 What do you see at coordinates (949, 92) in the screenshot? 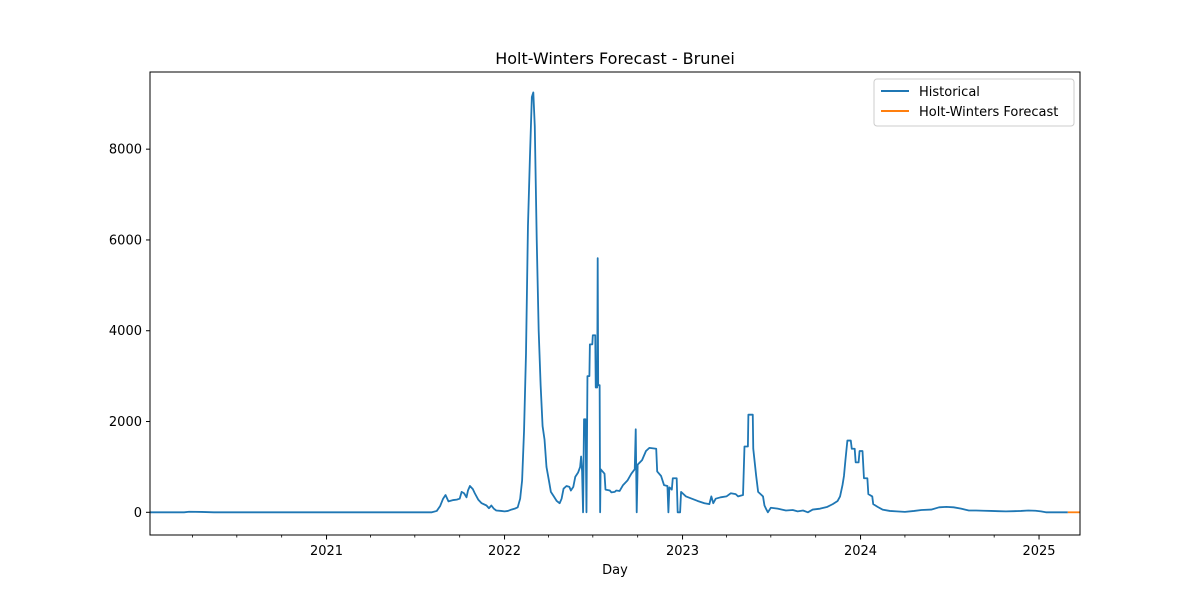
I see `legend-label-historical: Historical` at bounding box center [949, 92].